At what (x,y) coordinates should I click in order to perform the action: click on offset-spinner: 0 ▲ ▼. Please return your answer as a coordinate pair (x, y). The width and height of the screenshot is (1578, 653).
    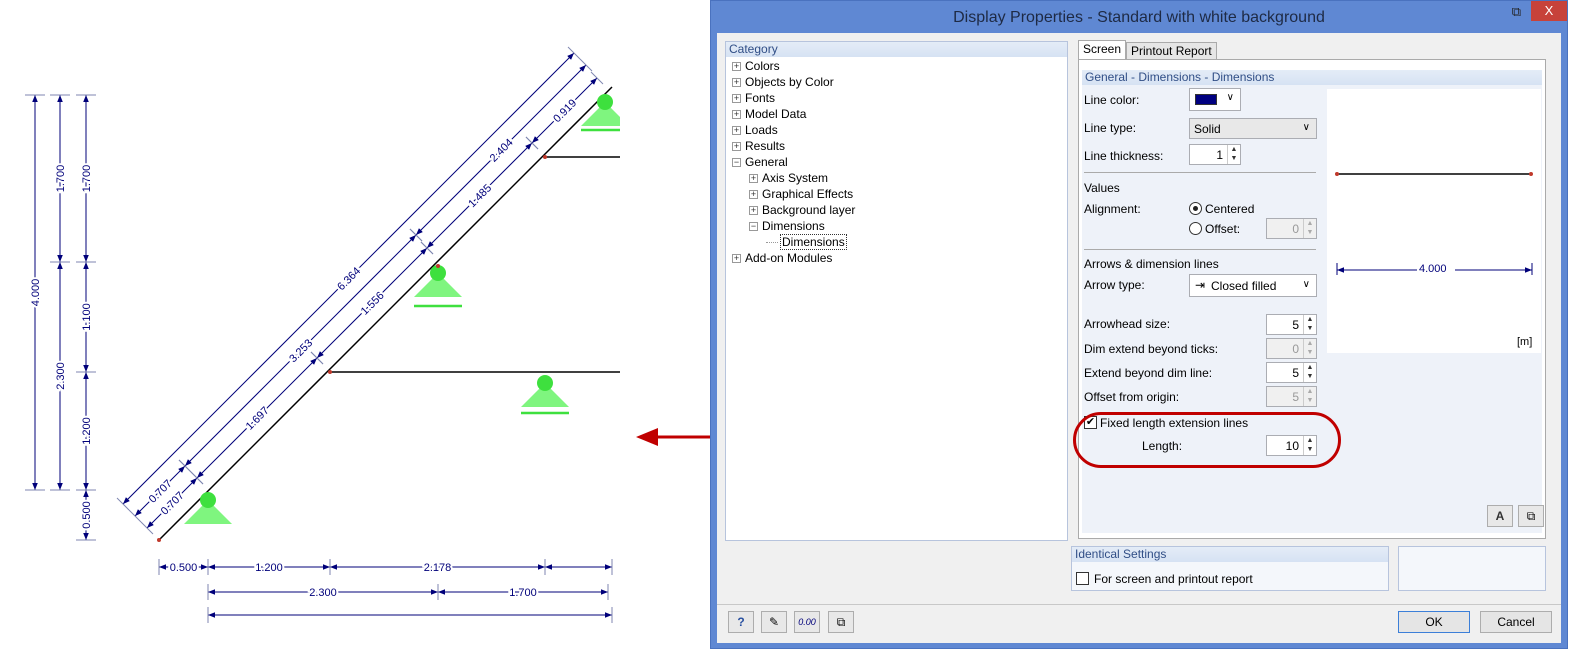
    Looking at the image, I should click on (1291, 228).